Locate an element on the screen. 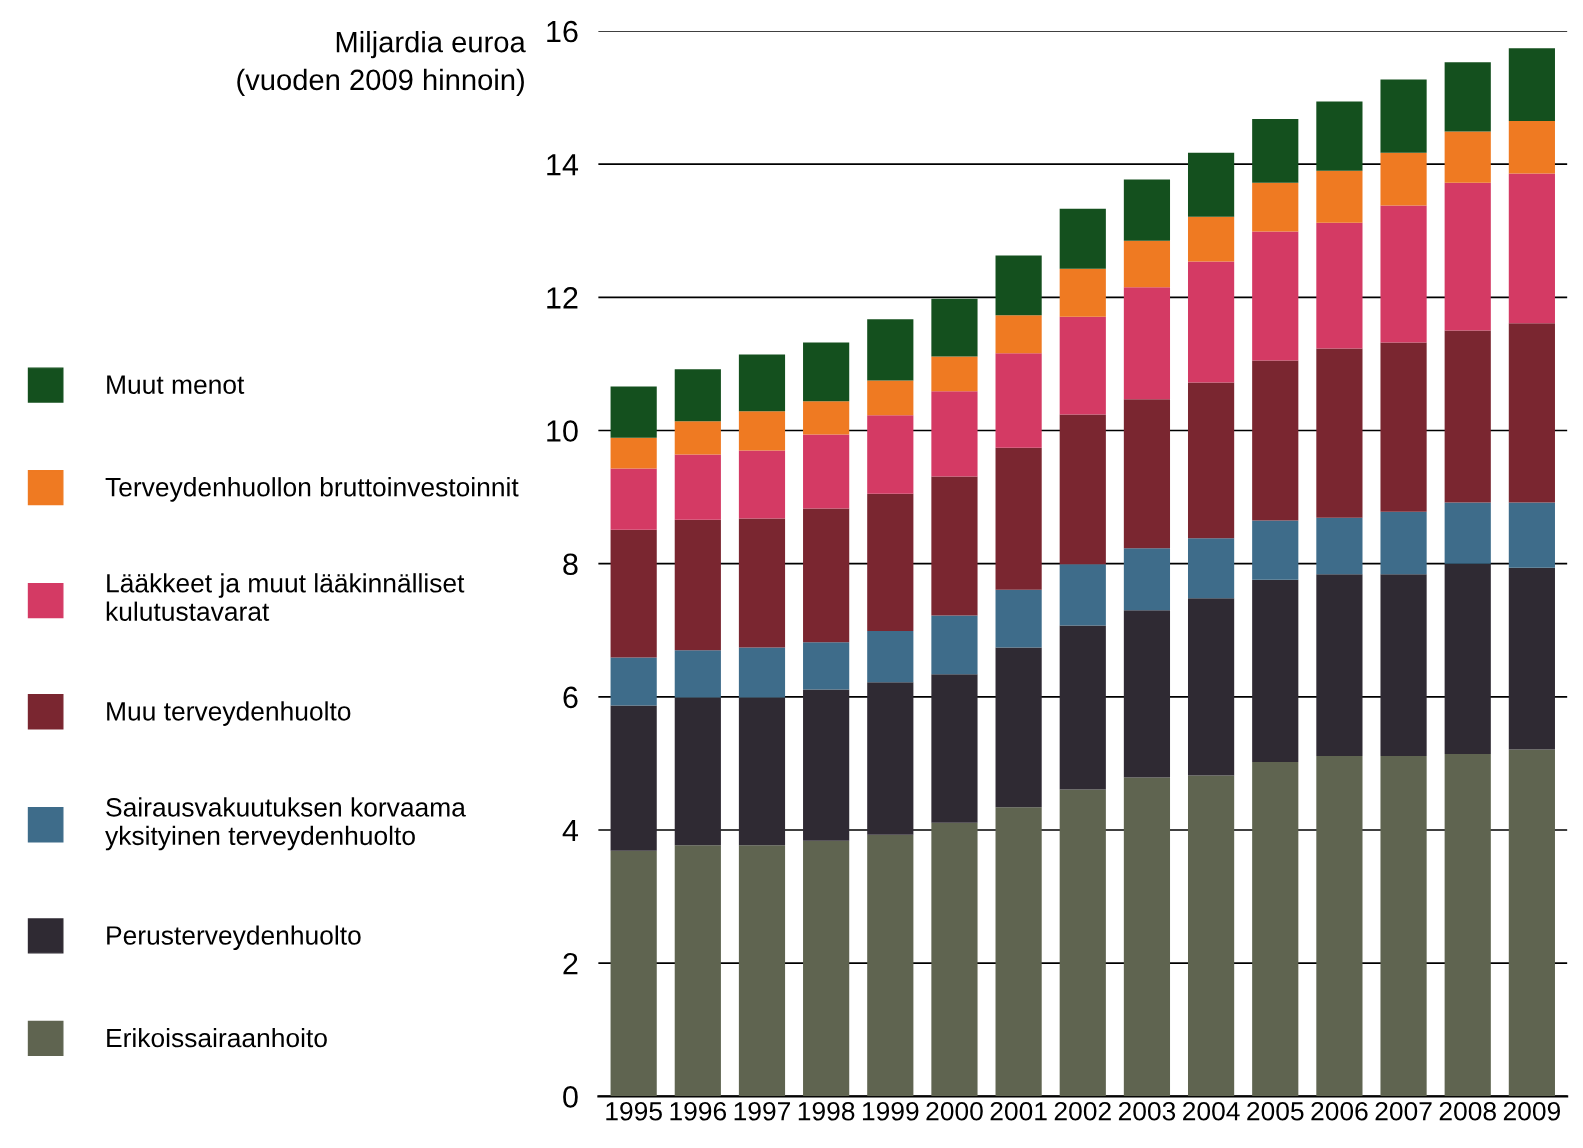 This screenshot has height=1148, width=1583. legend-label: Lääkkeet ja muut lääkinnälliset kulutustavarat is located at coordinates (285, 597).